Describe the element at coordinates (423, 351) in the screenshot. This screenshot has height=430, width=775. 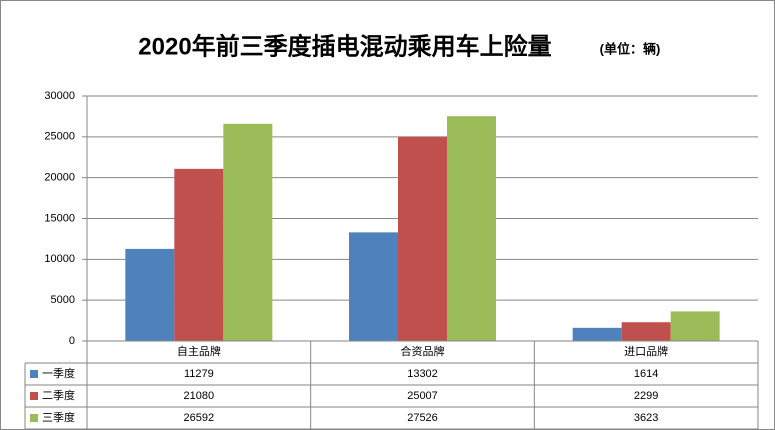
I see `x-tick-label: 合资品牌` at that location.